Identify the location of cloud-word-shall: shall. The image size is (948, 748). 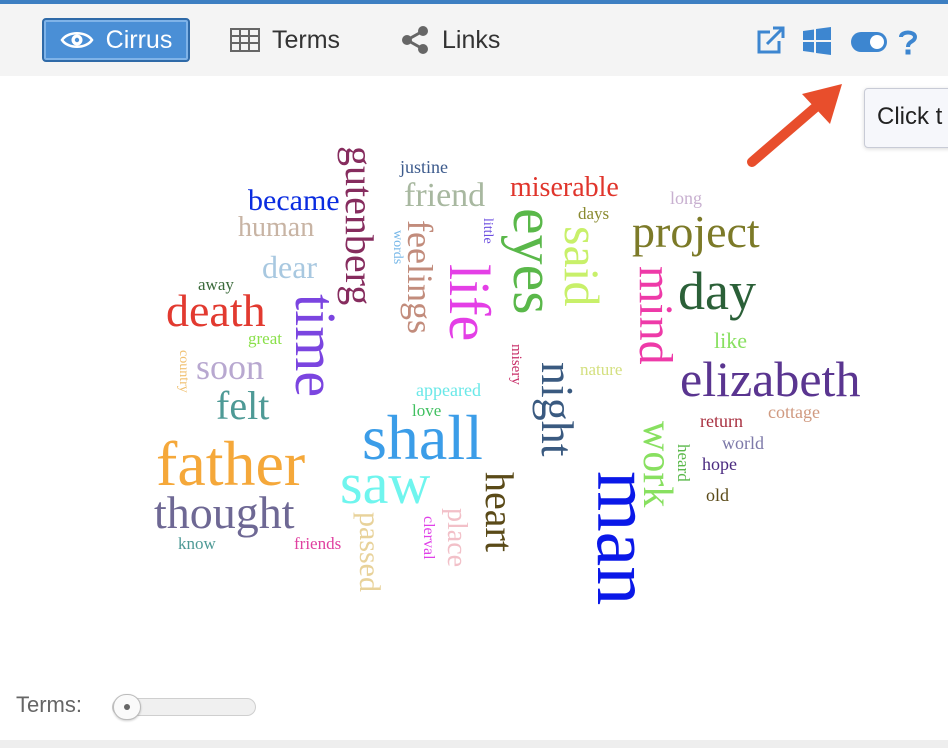
(422, 437).